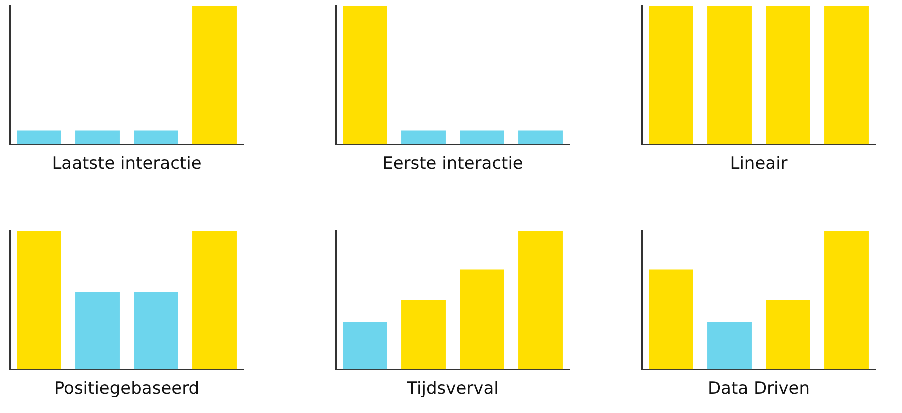  Describe the element at coordinates (759, 389) in the screenshot. I see `x-axis-title: Data Driven` at that location.